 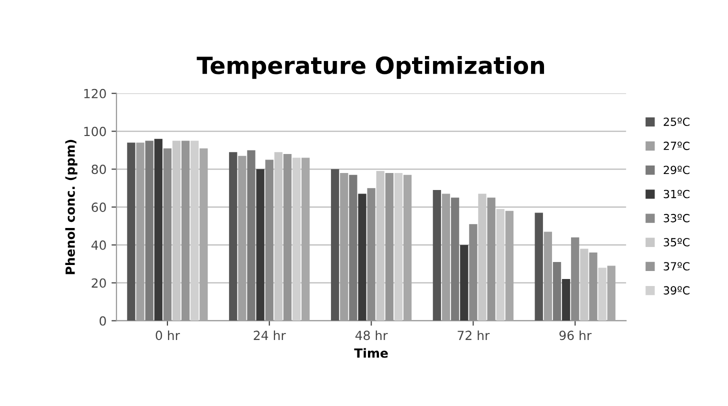 I want to click on y-tick-label: 80, so click(x=99, y=169).